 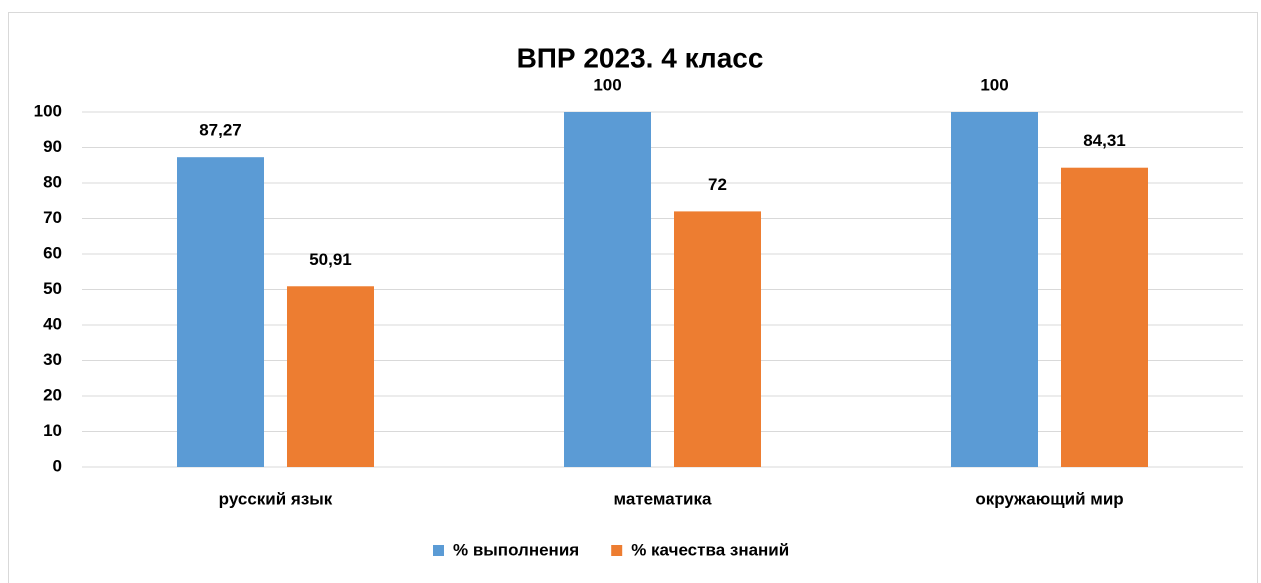 What do you see at coordinates (52, 181) in the screenshot?
I see `y-tick-label: 80` at bounding box center [52, 181].